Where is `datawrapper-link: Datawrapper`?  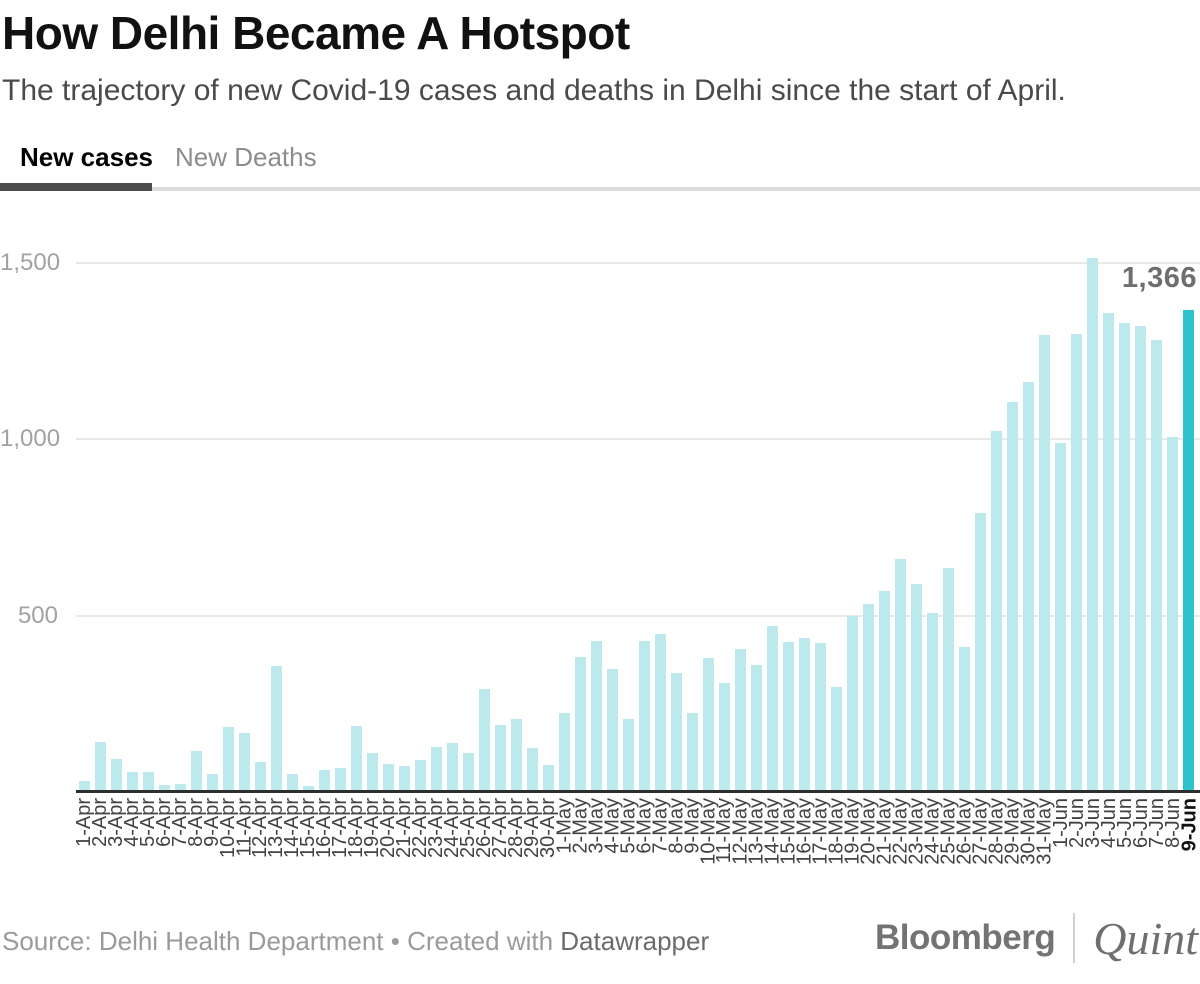 datawrapper-link: Datawrapper is located at coordinates (635, 941).